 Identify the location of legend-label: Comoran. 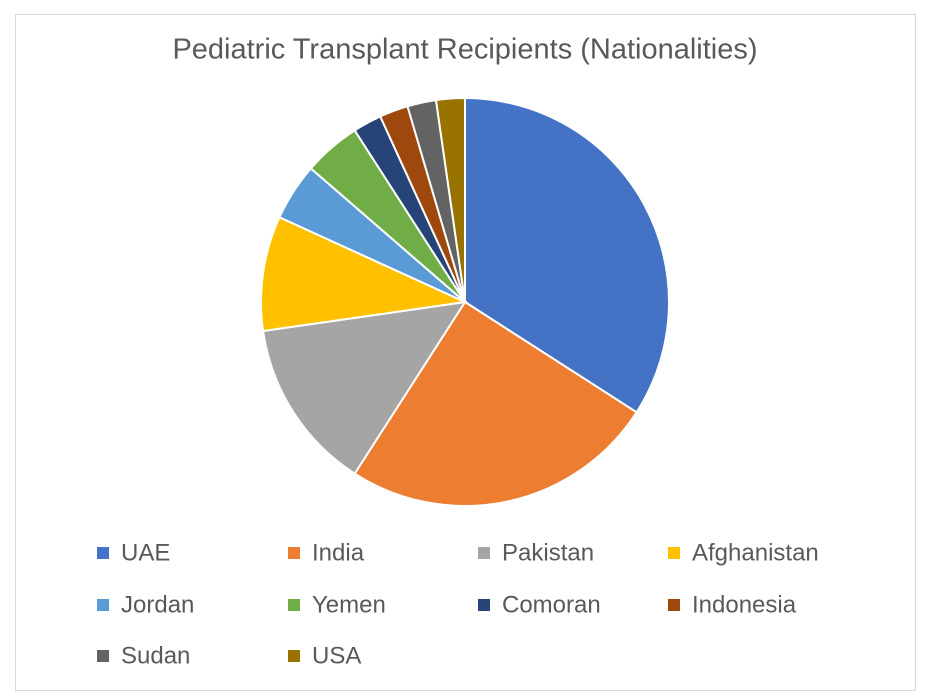
(551, 604).